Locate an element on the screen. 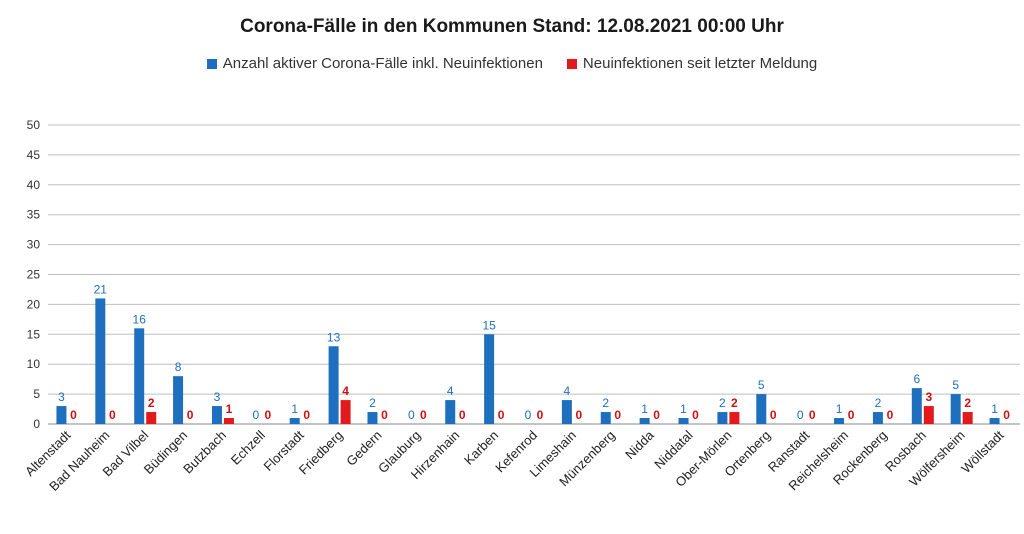 Image resolution: width=1024 pixels, height=534 pixels. data-label-active: 6 is located at coordinates (916, 379).